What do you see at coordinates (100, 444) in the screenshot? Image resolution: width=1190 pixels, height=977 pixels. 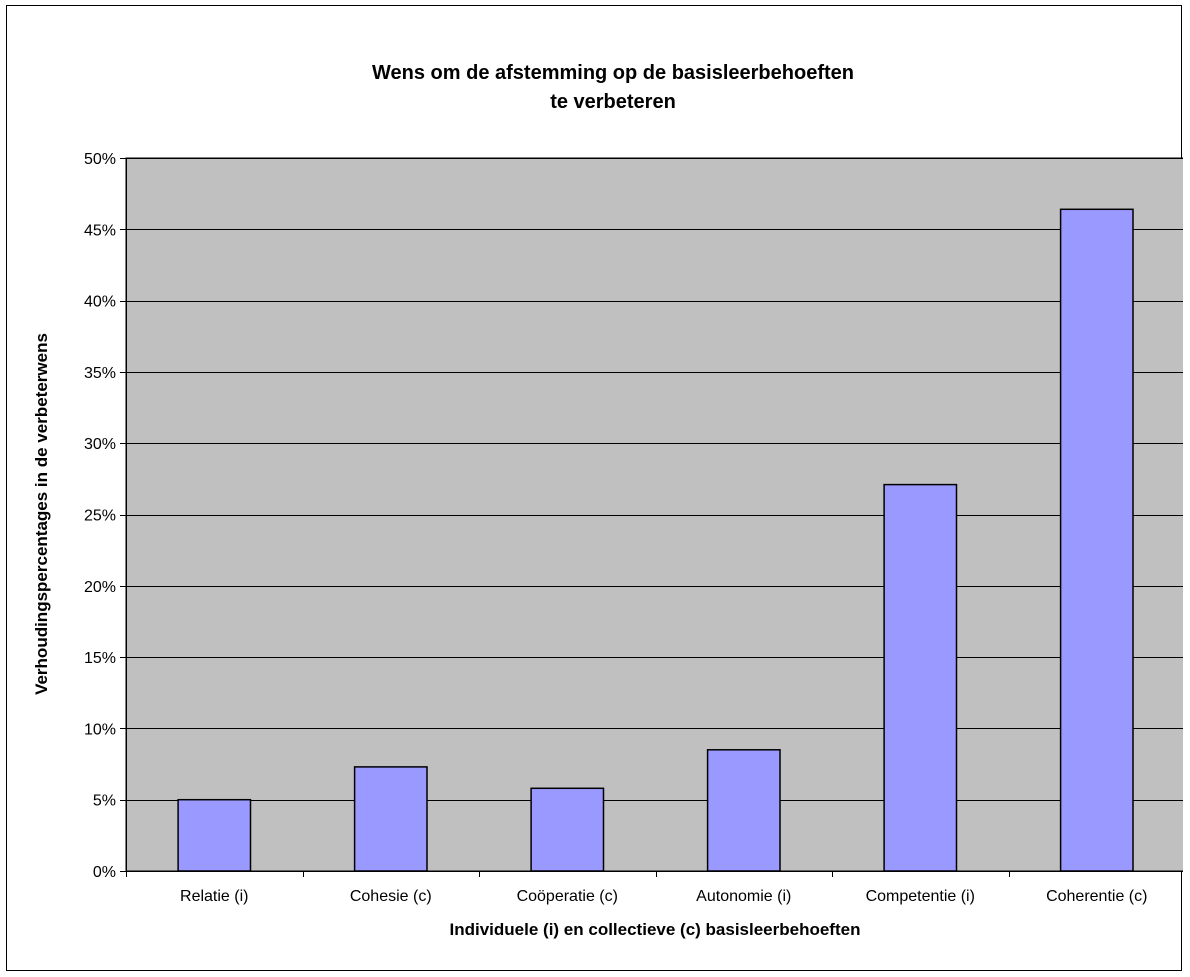 I see `y-tick-label: 30%` at bounding box center [100, 444].